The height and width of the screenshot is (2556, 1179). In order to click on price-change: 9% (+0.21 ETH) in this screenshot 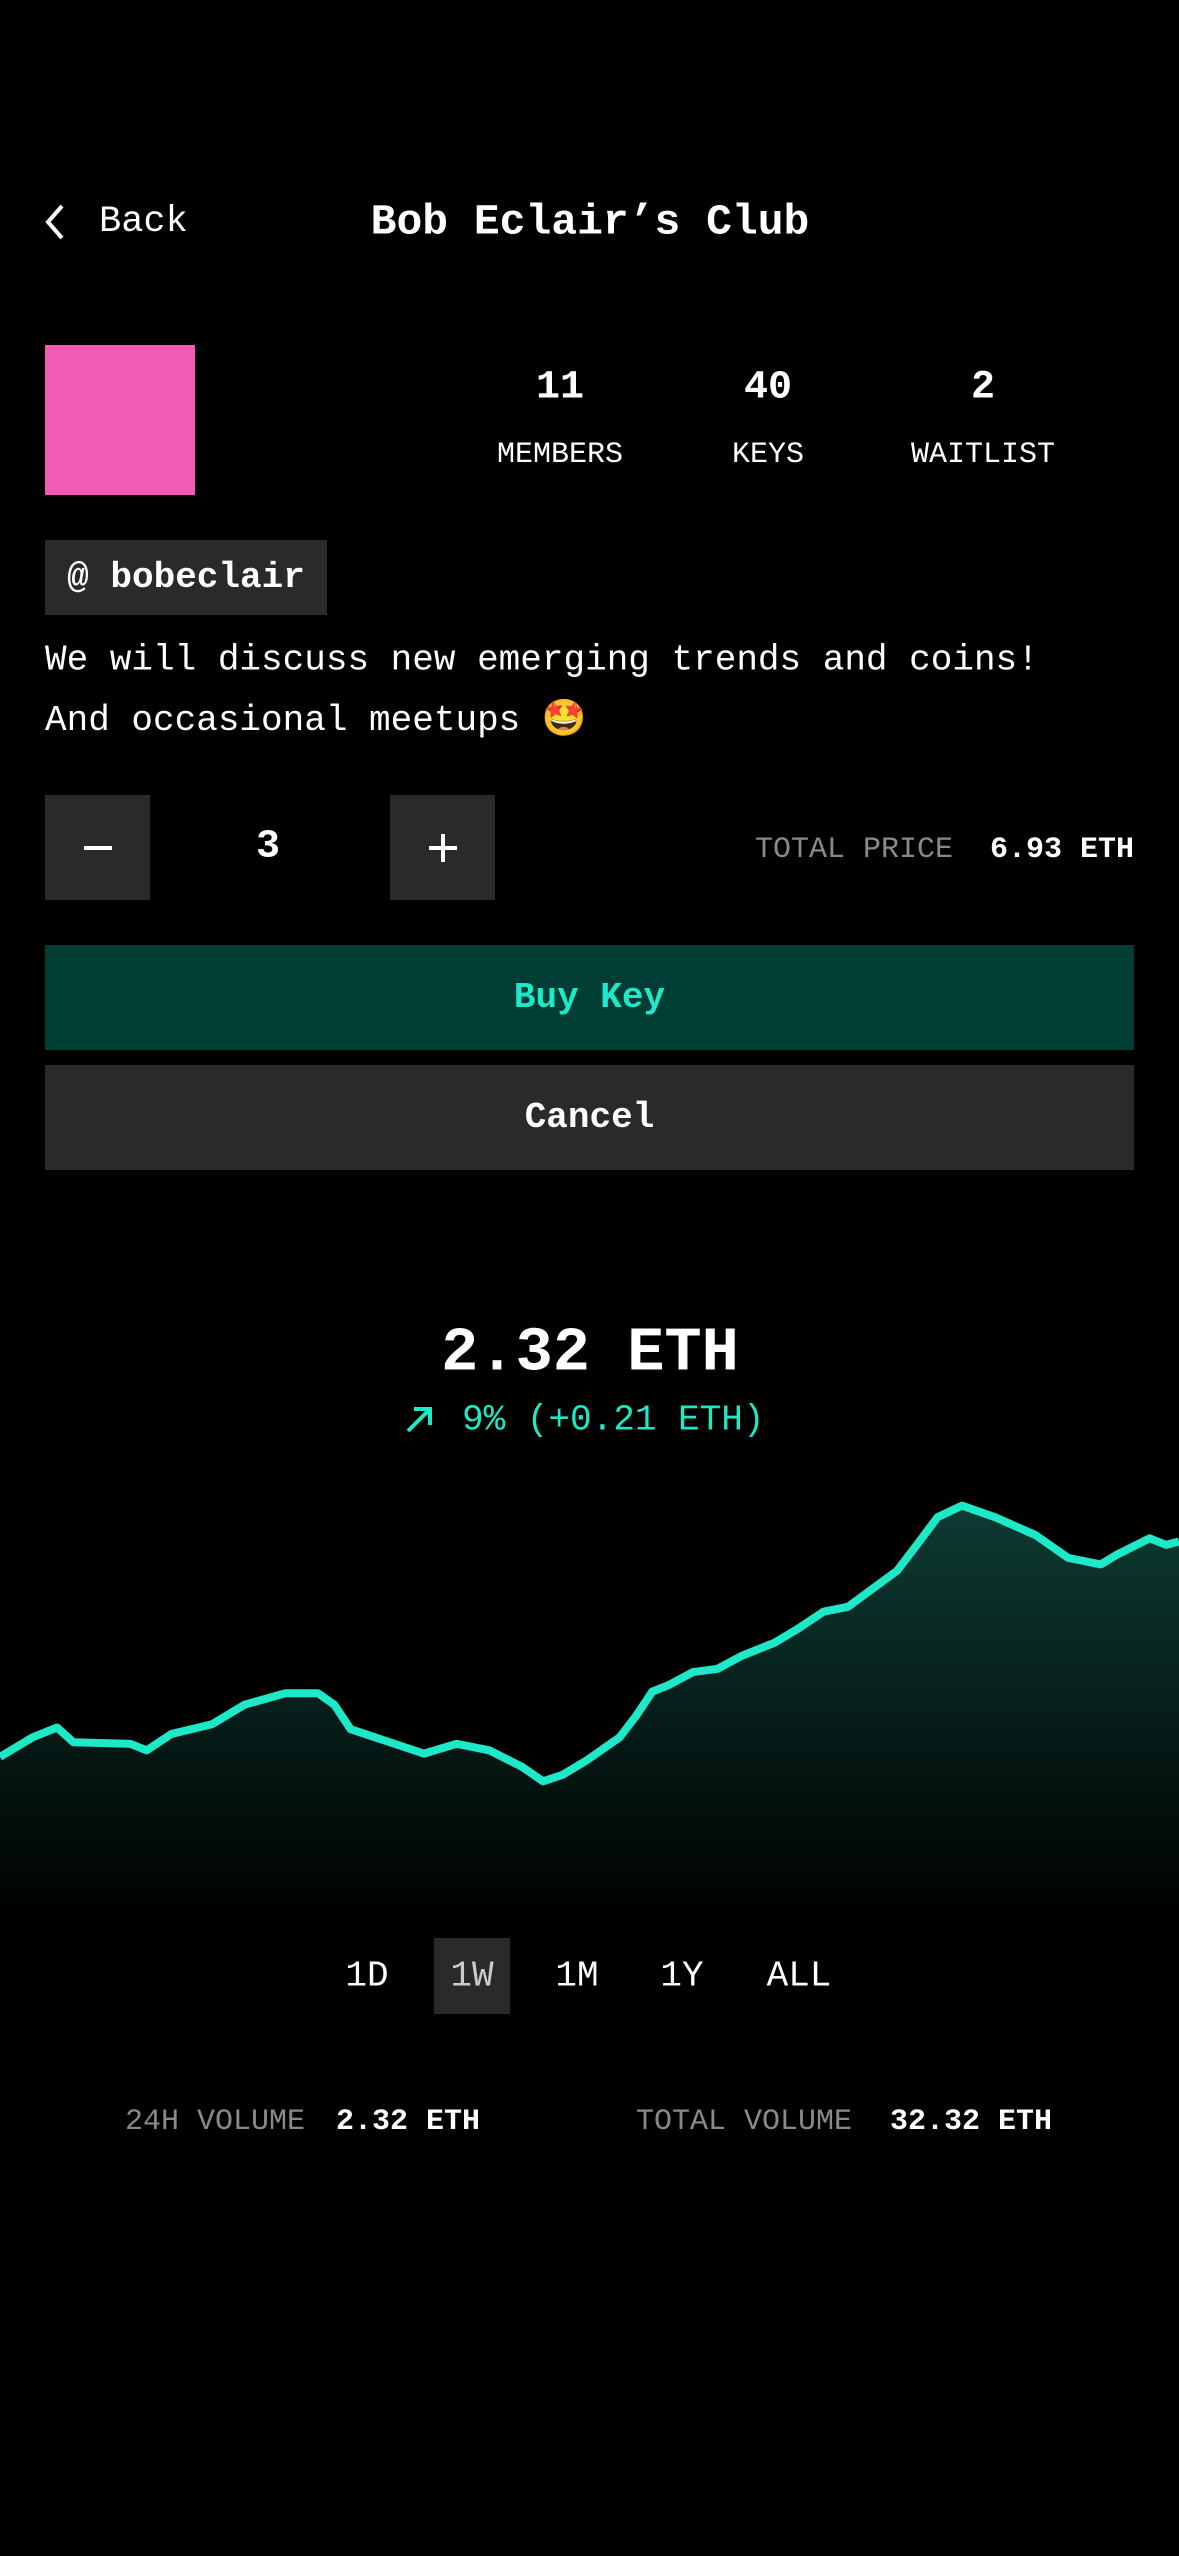, I will do `click(613, 1420)`.